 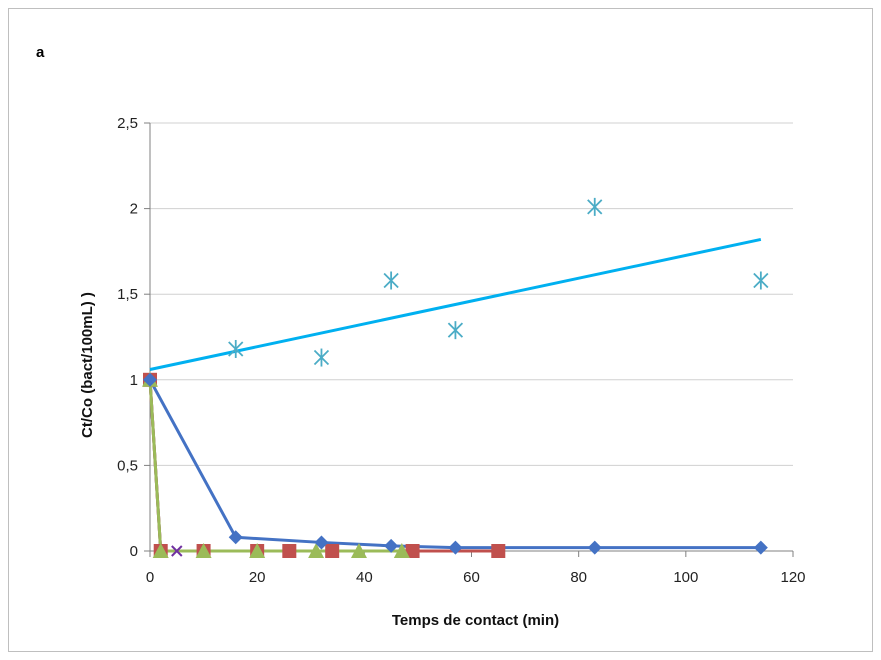 I want to click on cross-stroke, so click(x=177, y=551).